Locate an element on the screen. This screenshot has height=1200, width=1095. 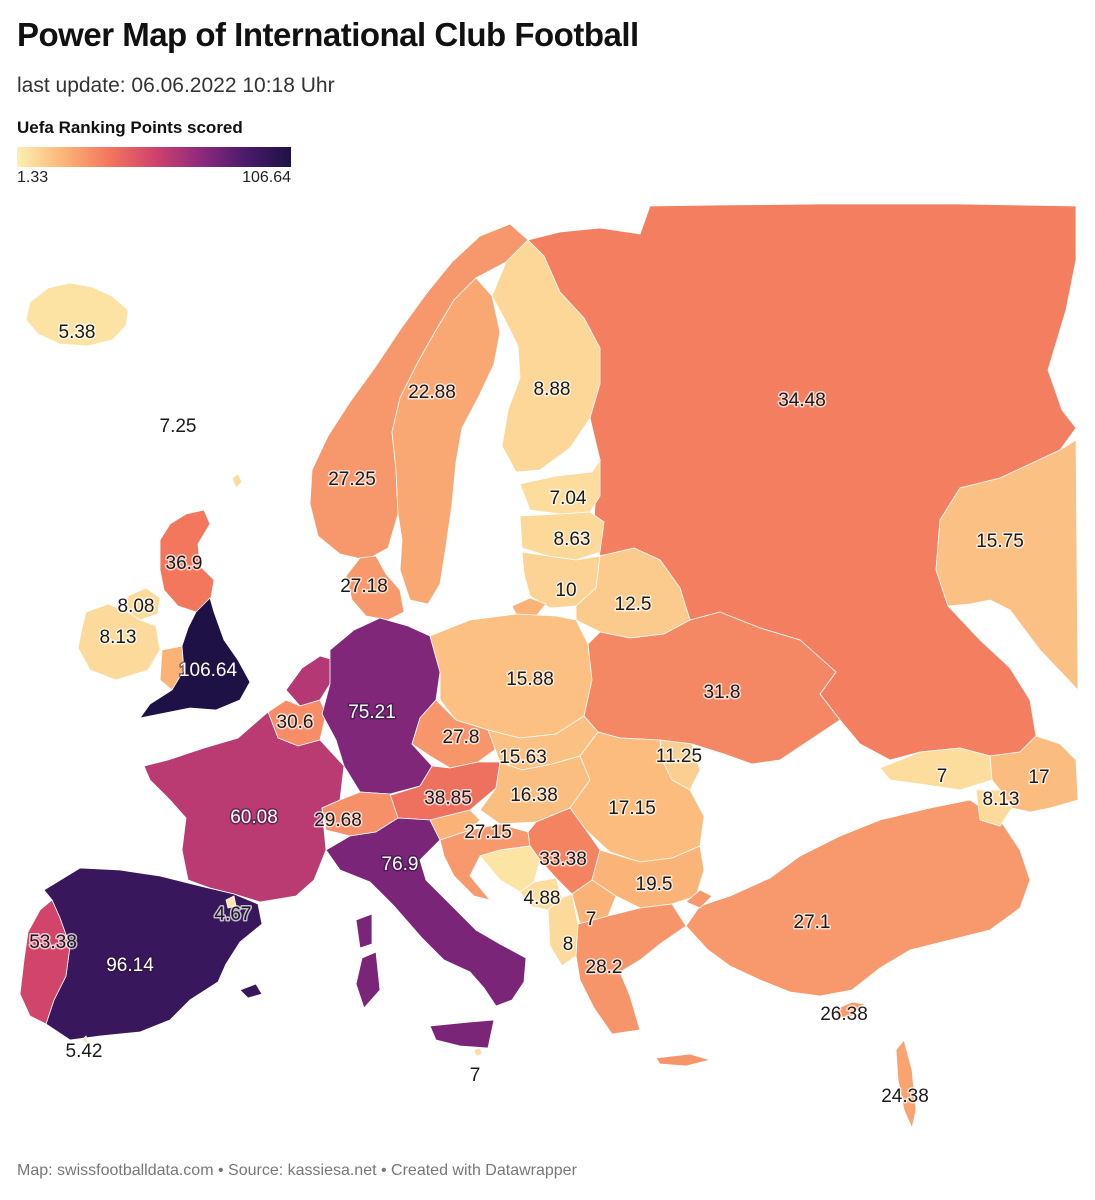
region-shape-israel is located at coordinates (906, 1084).